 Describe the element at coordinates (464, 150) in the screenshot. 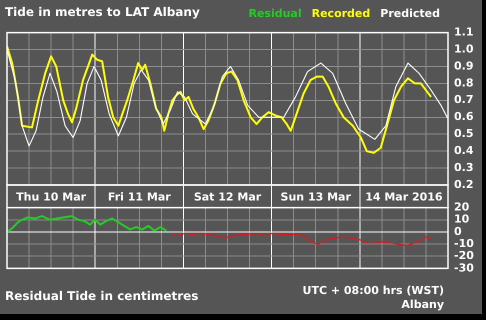

I see `y-tick-label: 0.4` at that location.